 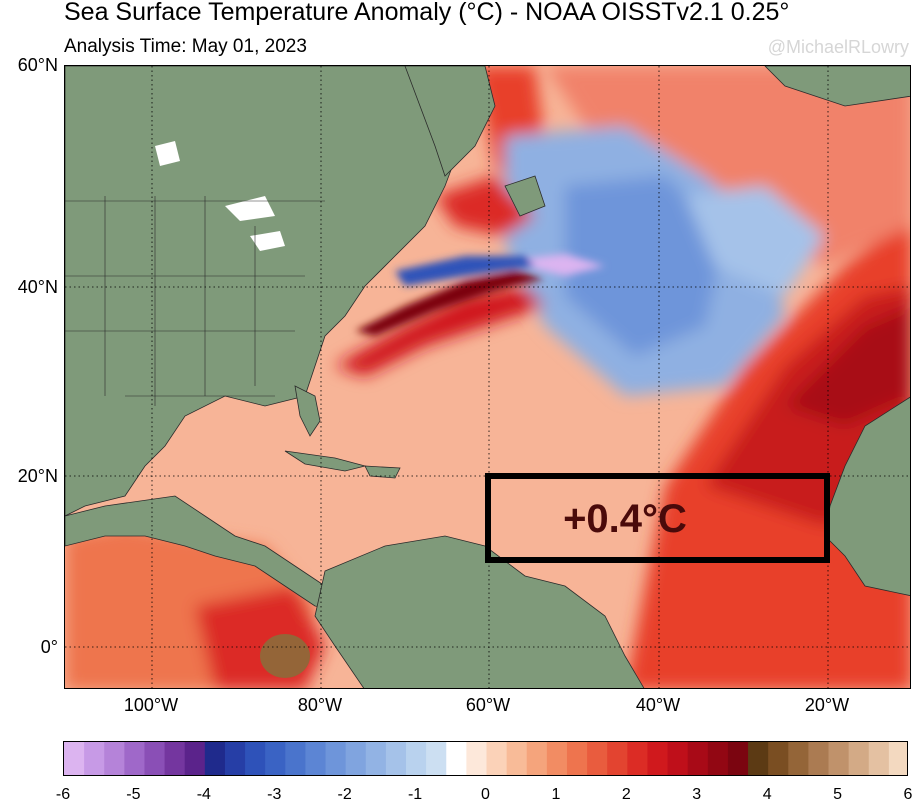 What do you see at coordinates (450, 121) in the screenshot?
I see `labrador` at bounding box center [450, 121].